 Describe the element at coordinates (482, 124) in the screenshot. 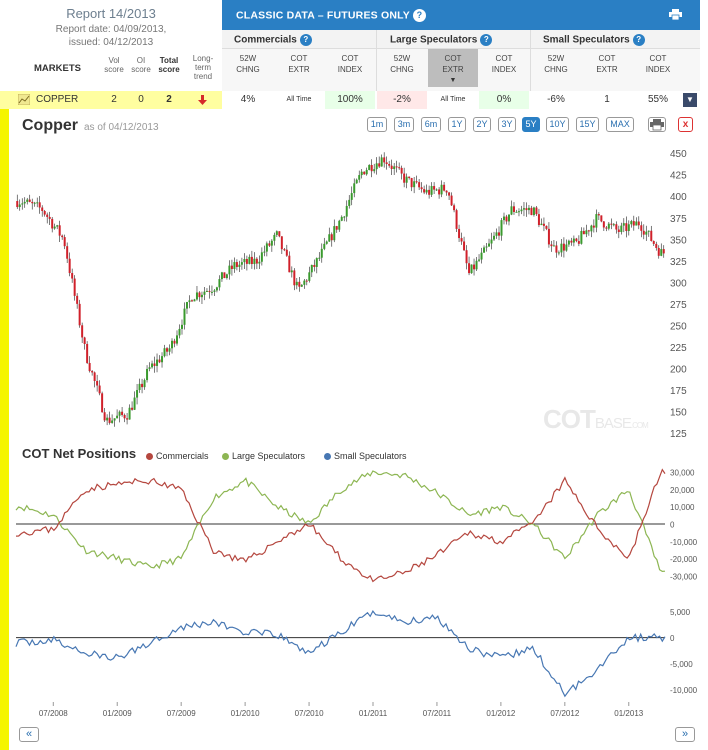

I see `range-button-2y: 2Y` at that location.